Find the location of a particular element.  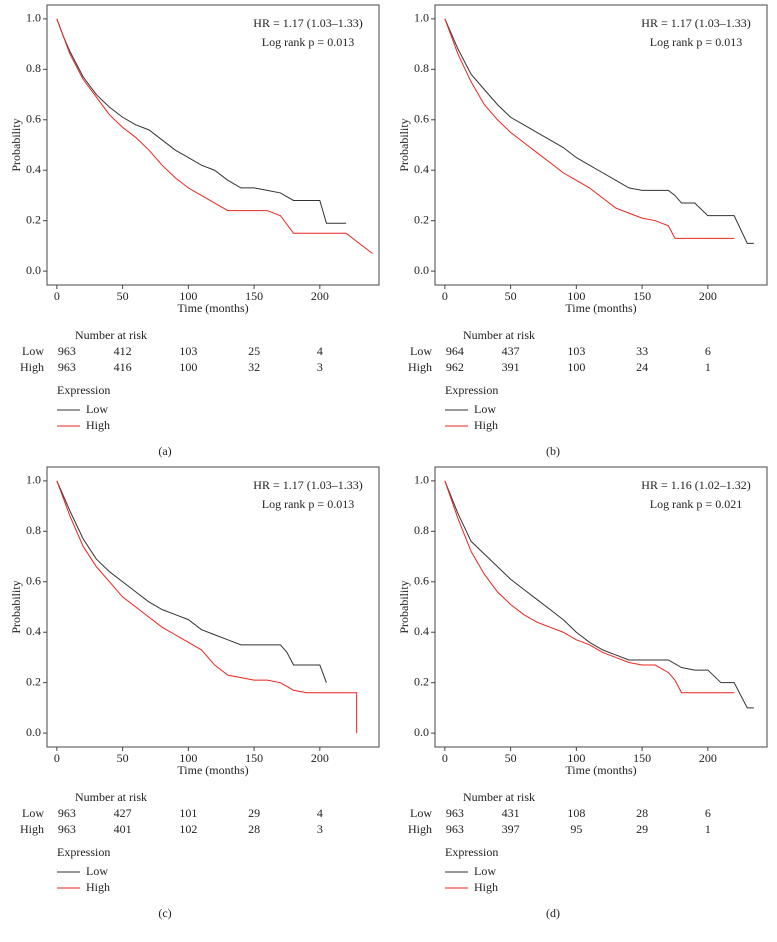

annotation: Log rank p = 0.021 is located at coordinates (696, 504).